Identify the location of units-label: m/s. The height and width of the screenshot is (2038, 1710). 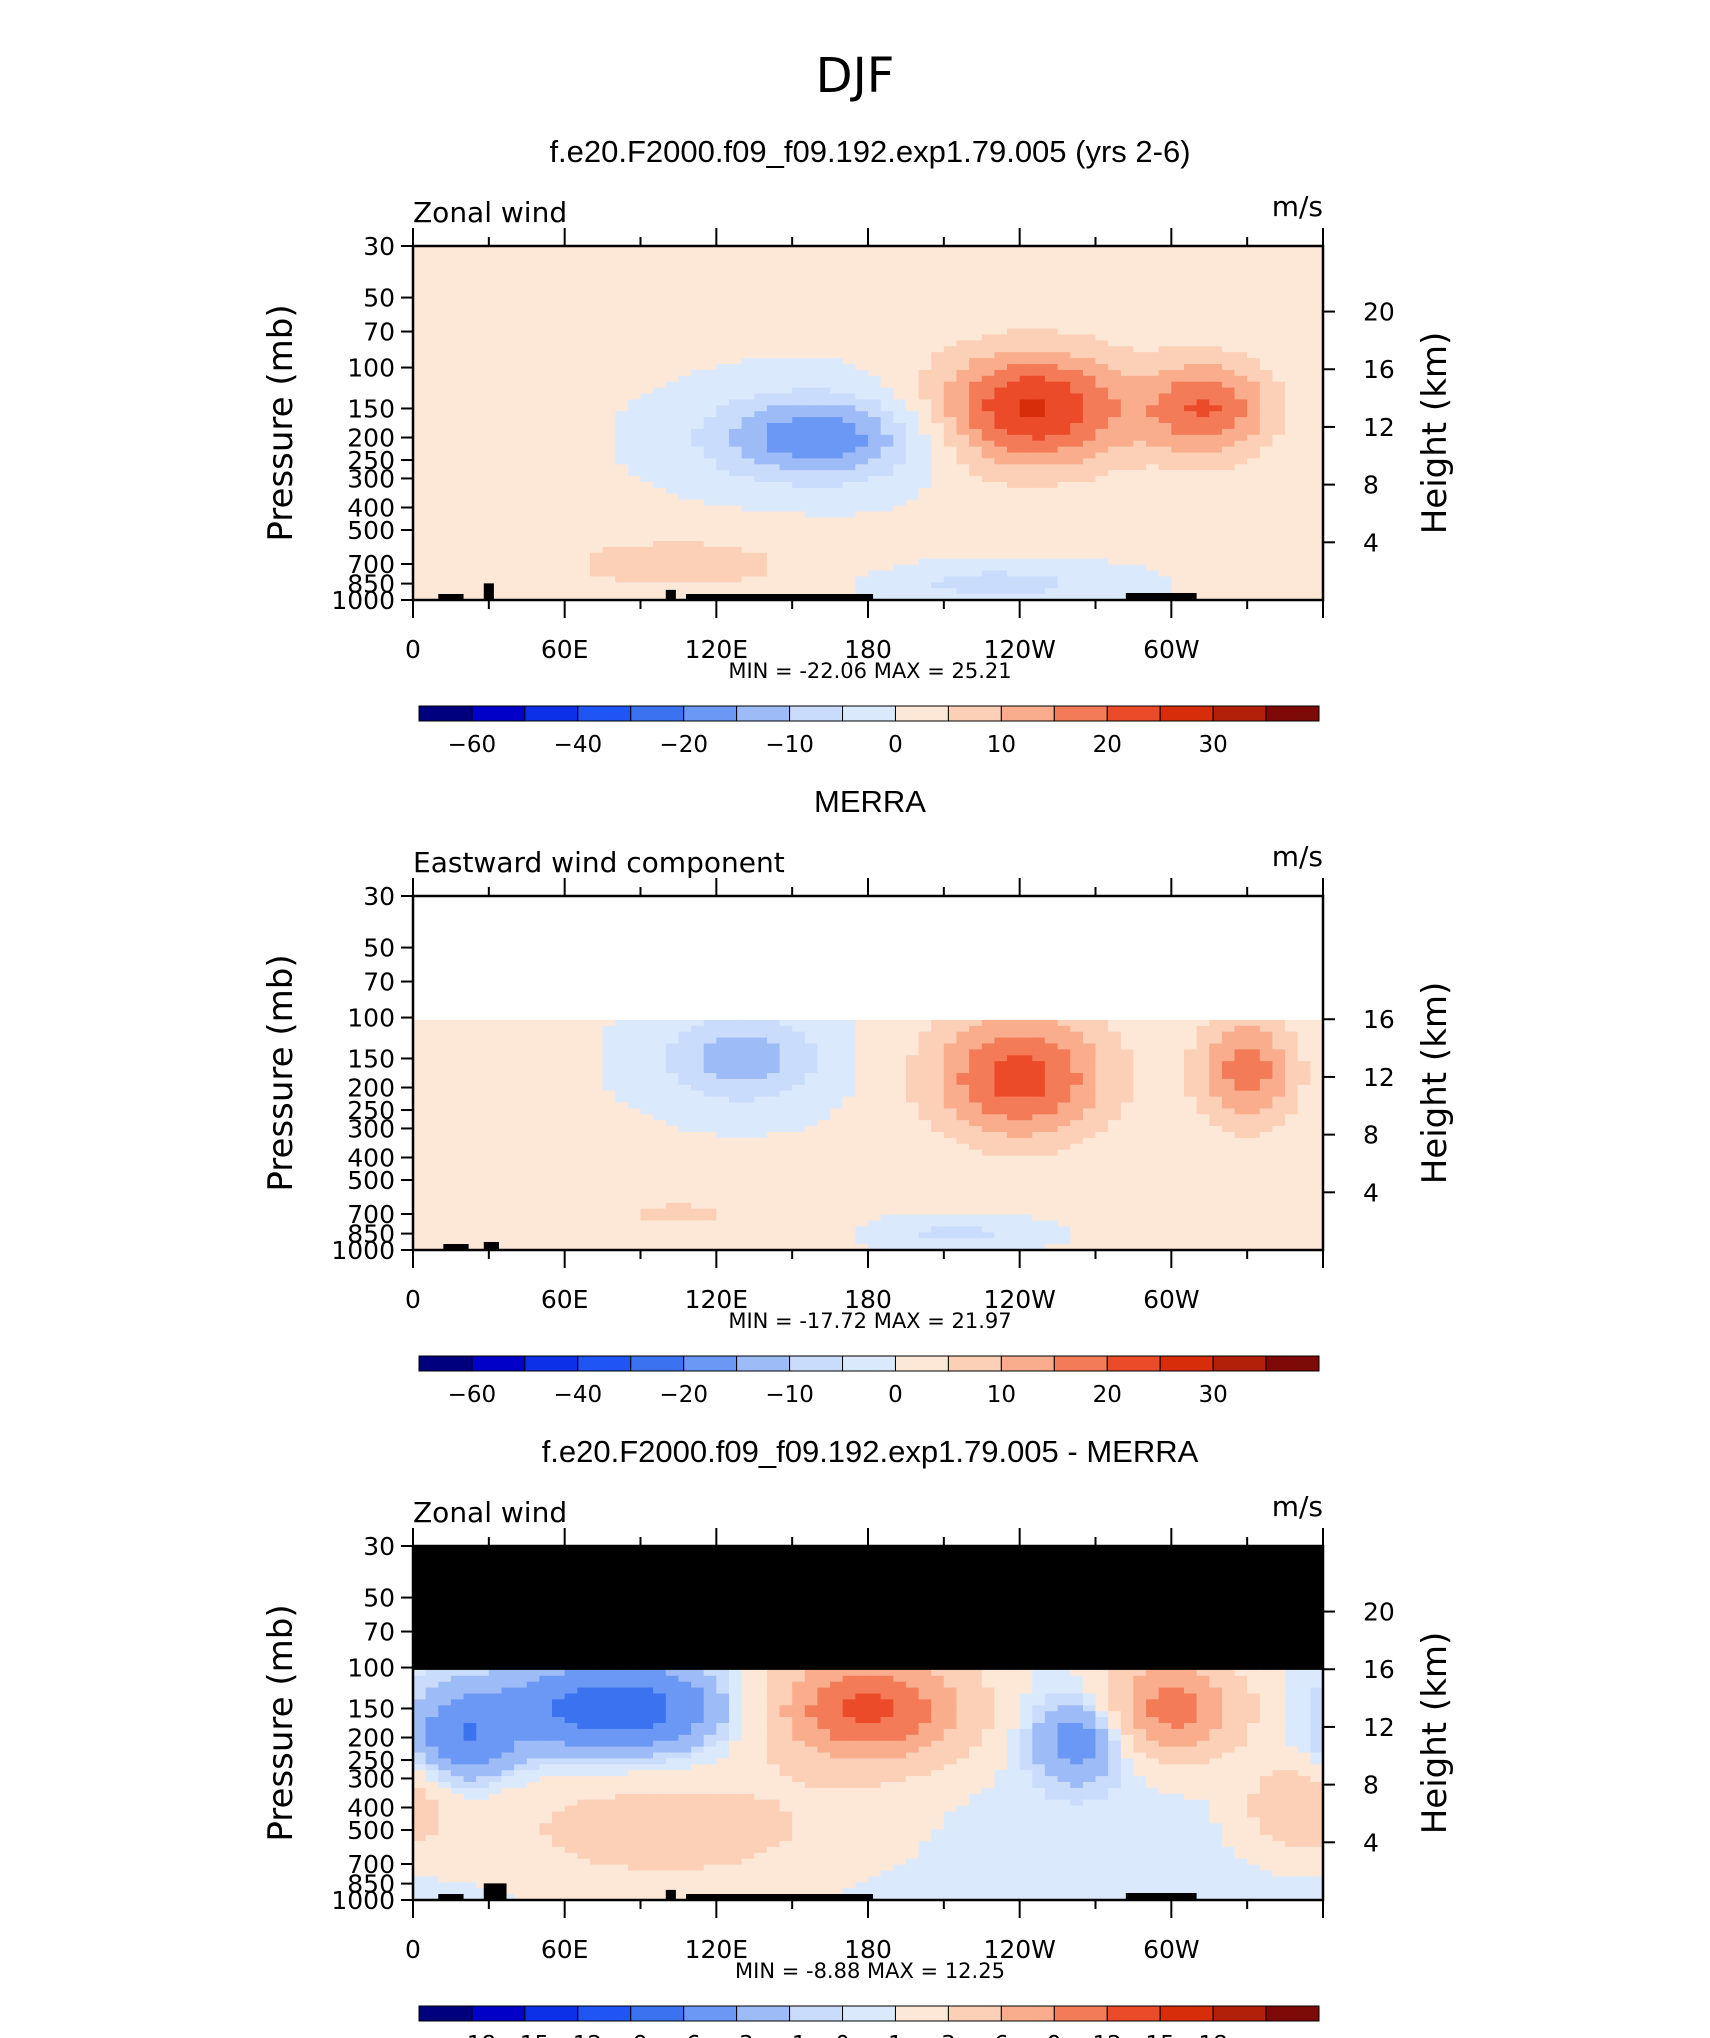
(1297, 856).